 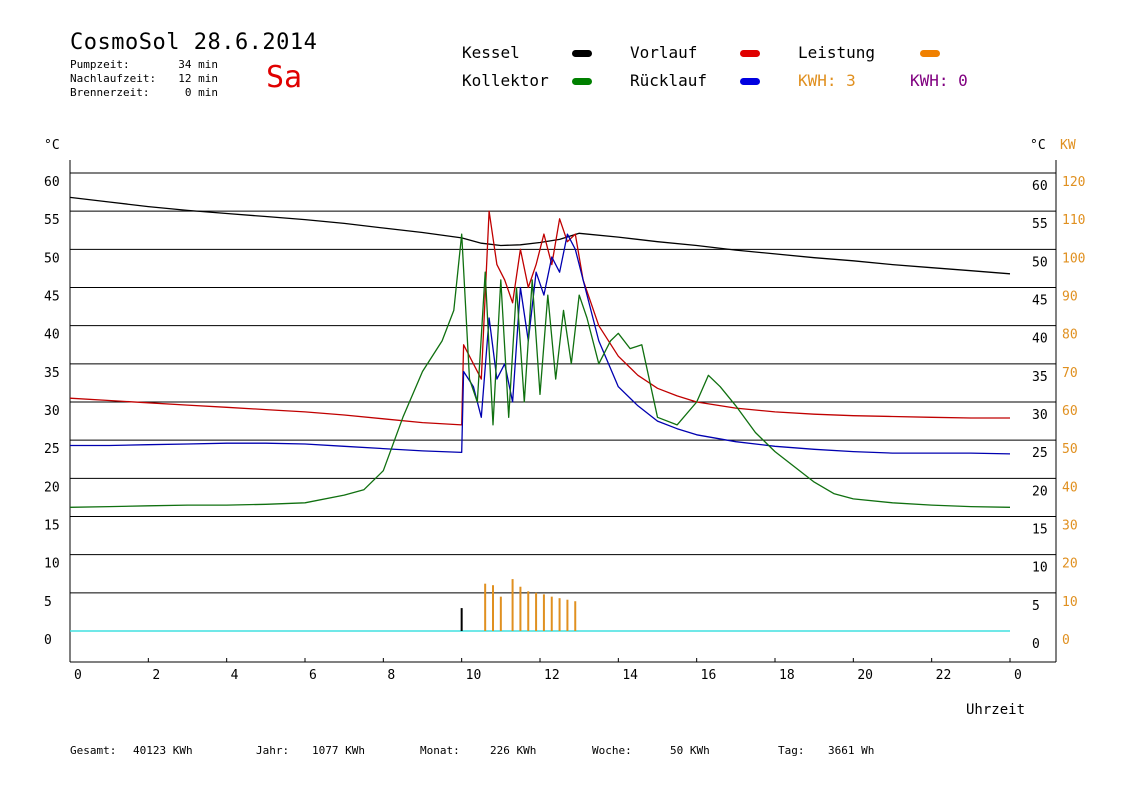 What do you see at coordinates (1040, 453) in the screenshot?
I see `y-tick-right-25: 25` at bounding box center [1040, 453].